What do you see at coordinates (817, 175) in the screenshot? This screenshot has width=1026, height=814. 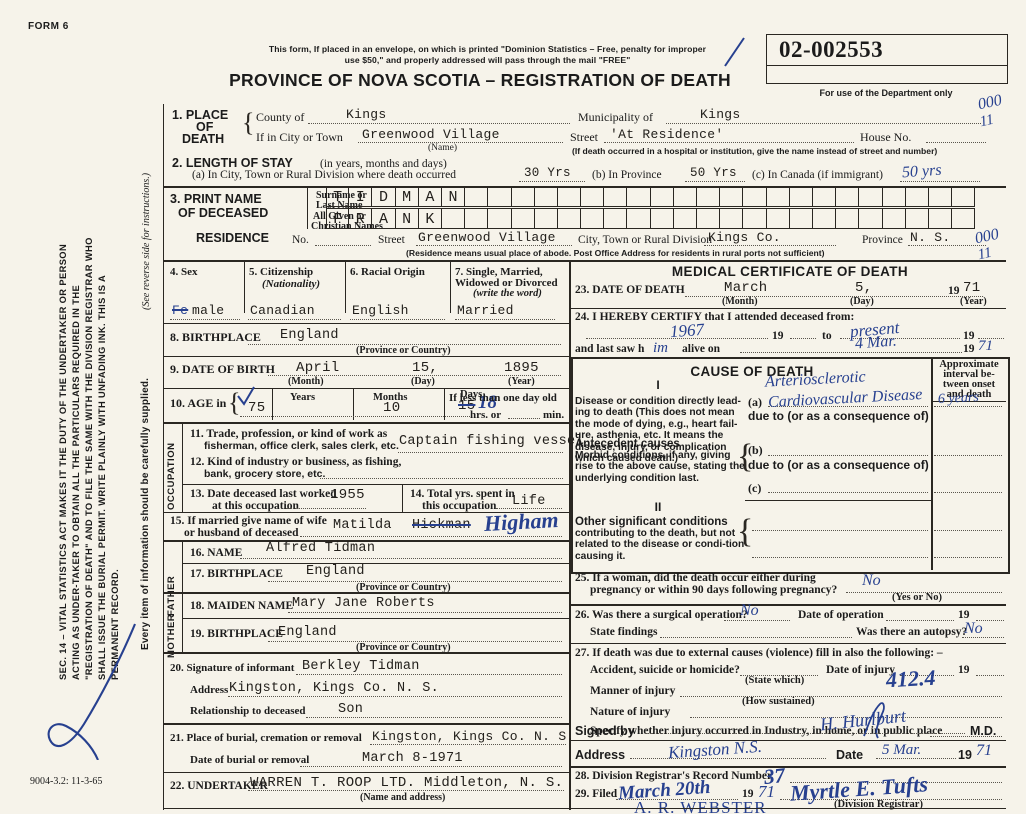 I see `stay-c-label: (c) In Canada (if immigrant)` at bounding box center [817, 175].